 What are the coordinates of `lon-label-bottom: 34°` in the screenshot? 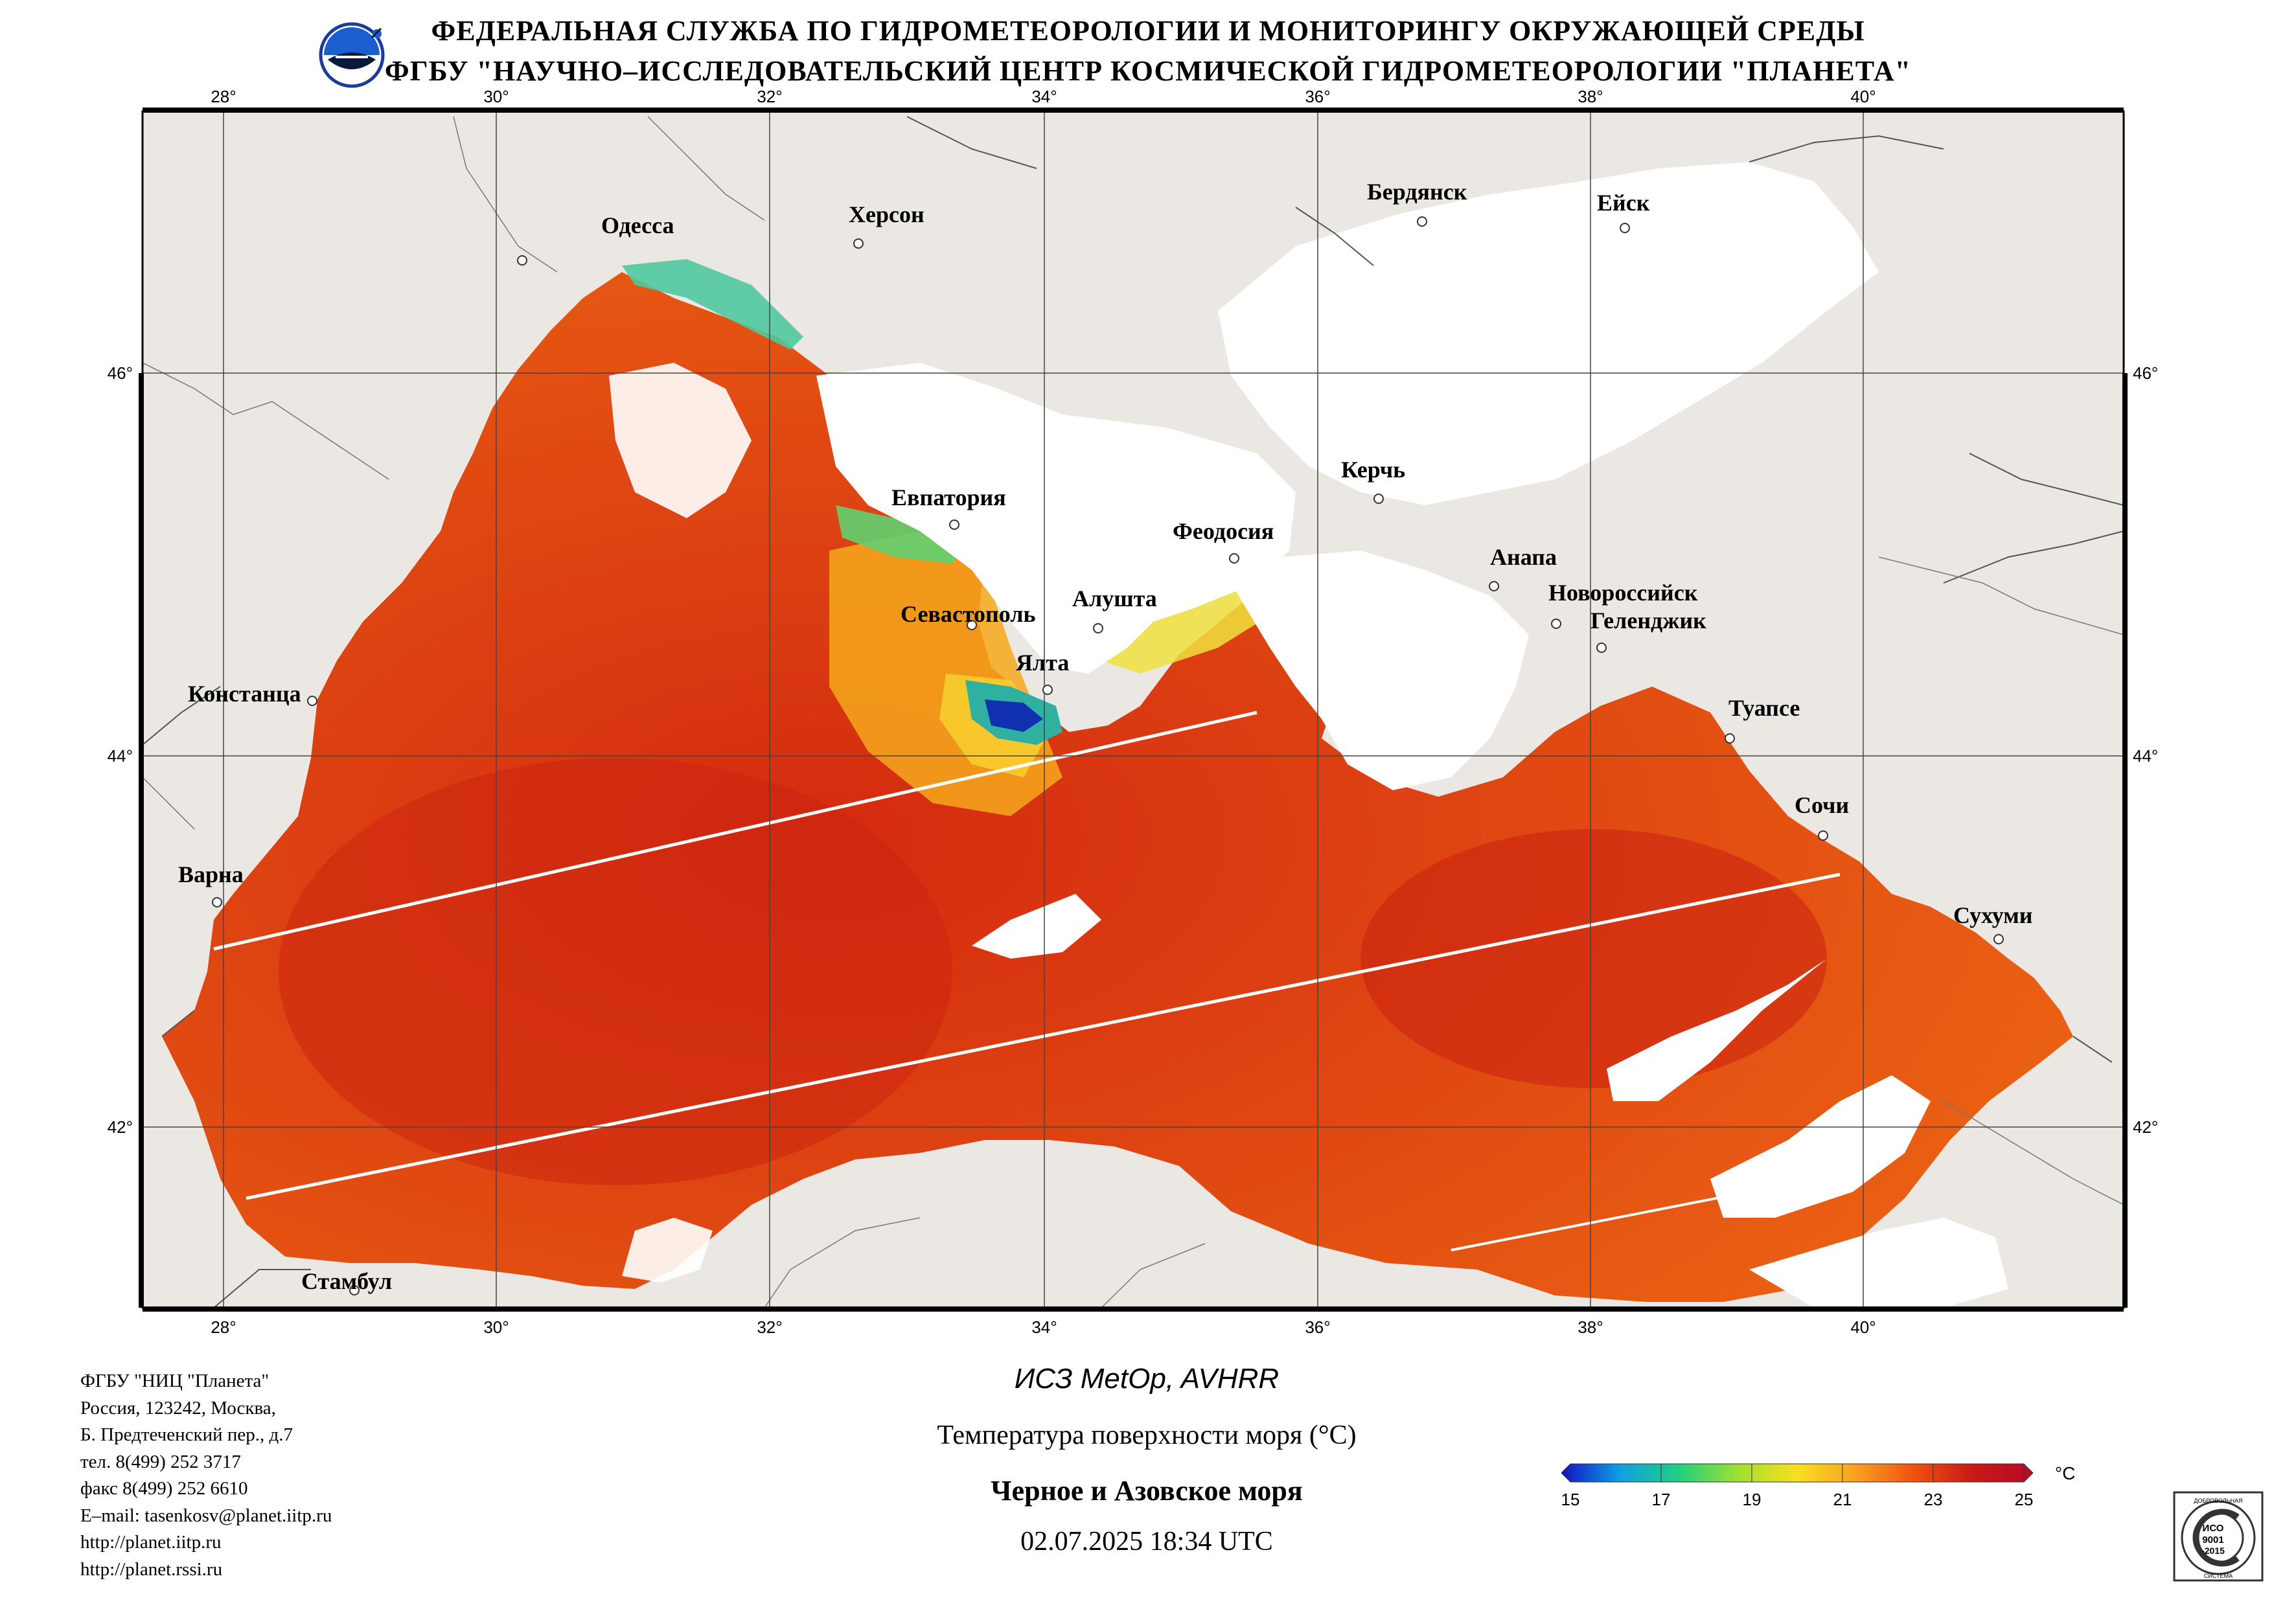 It's located at (1044, 1327).